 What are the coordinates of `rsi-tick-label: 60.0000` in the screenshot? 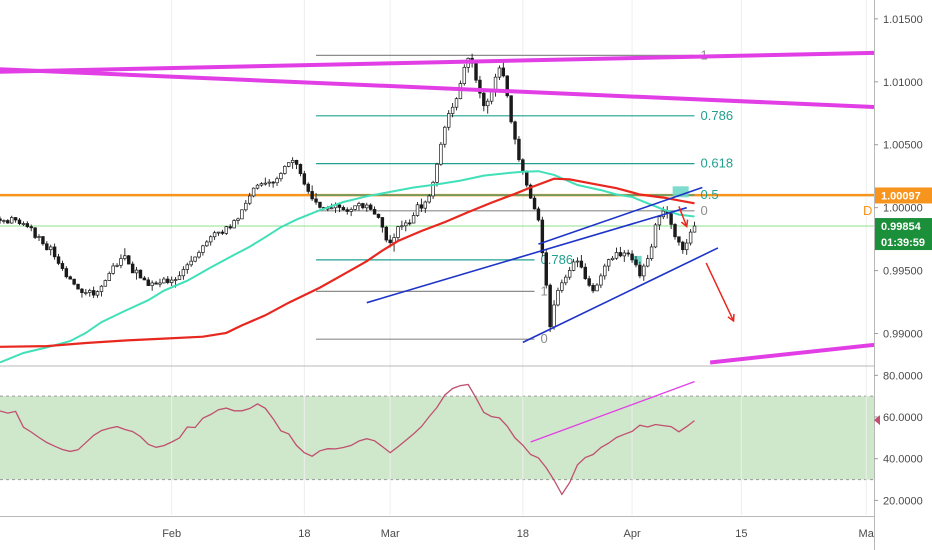 It's located at (903, 418).